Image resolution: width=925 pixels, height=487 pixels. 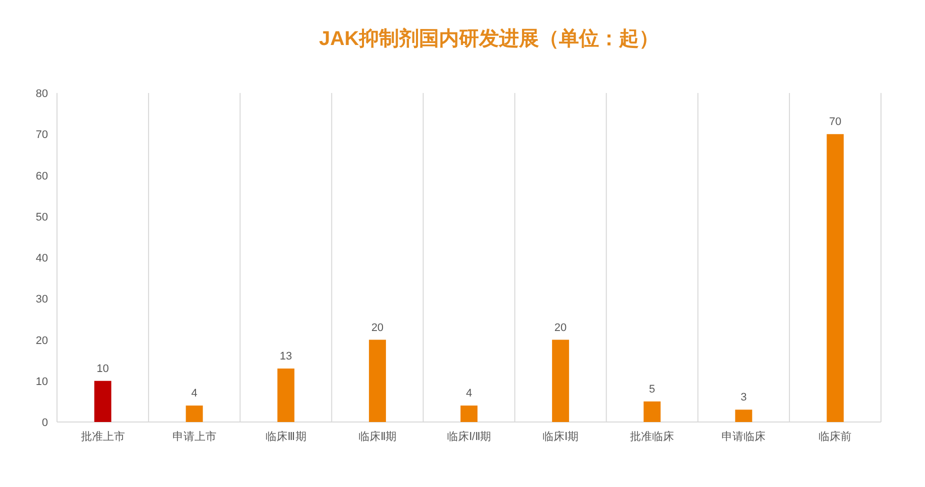 What do you see at coordinates (285, 436) in the screenshot?
I see `x-tick-label: 临床Ⅲ期` at bounding box center [285, 436].